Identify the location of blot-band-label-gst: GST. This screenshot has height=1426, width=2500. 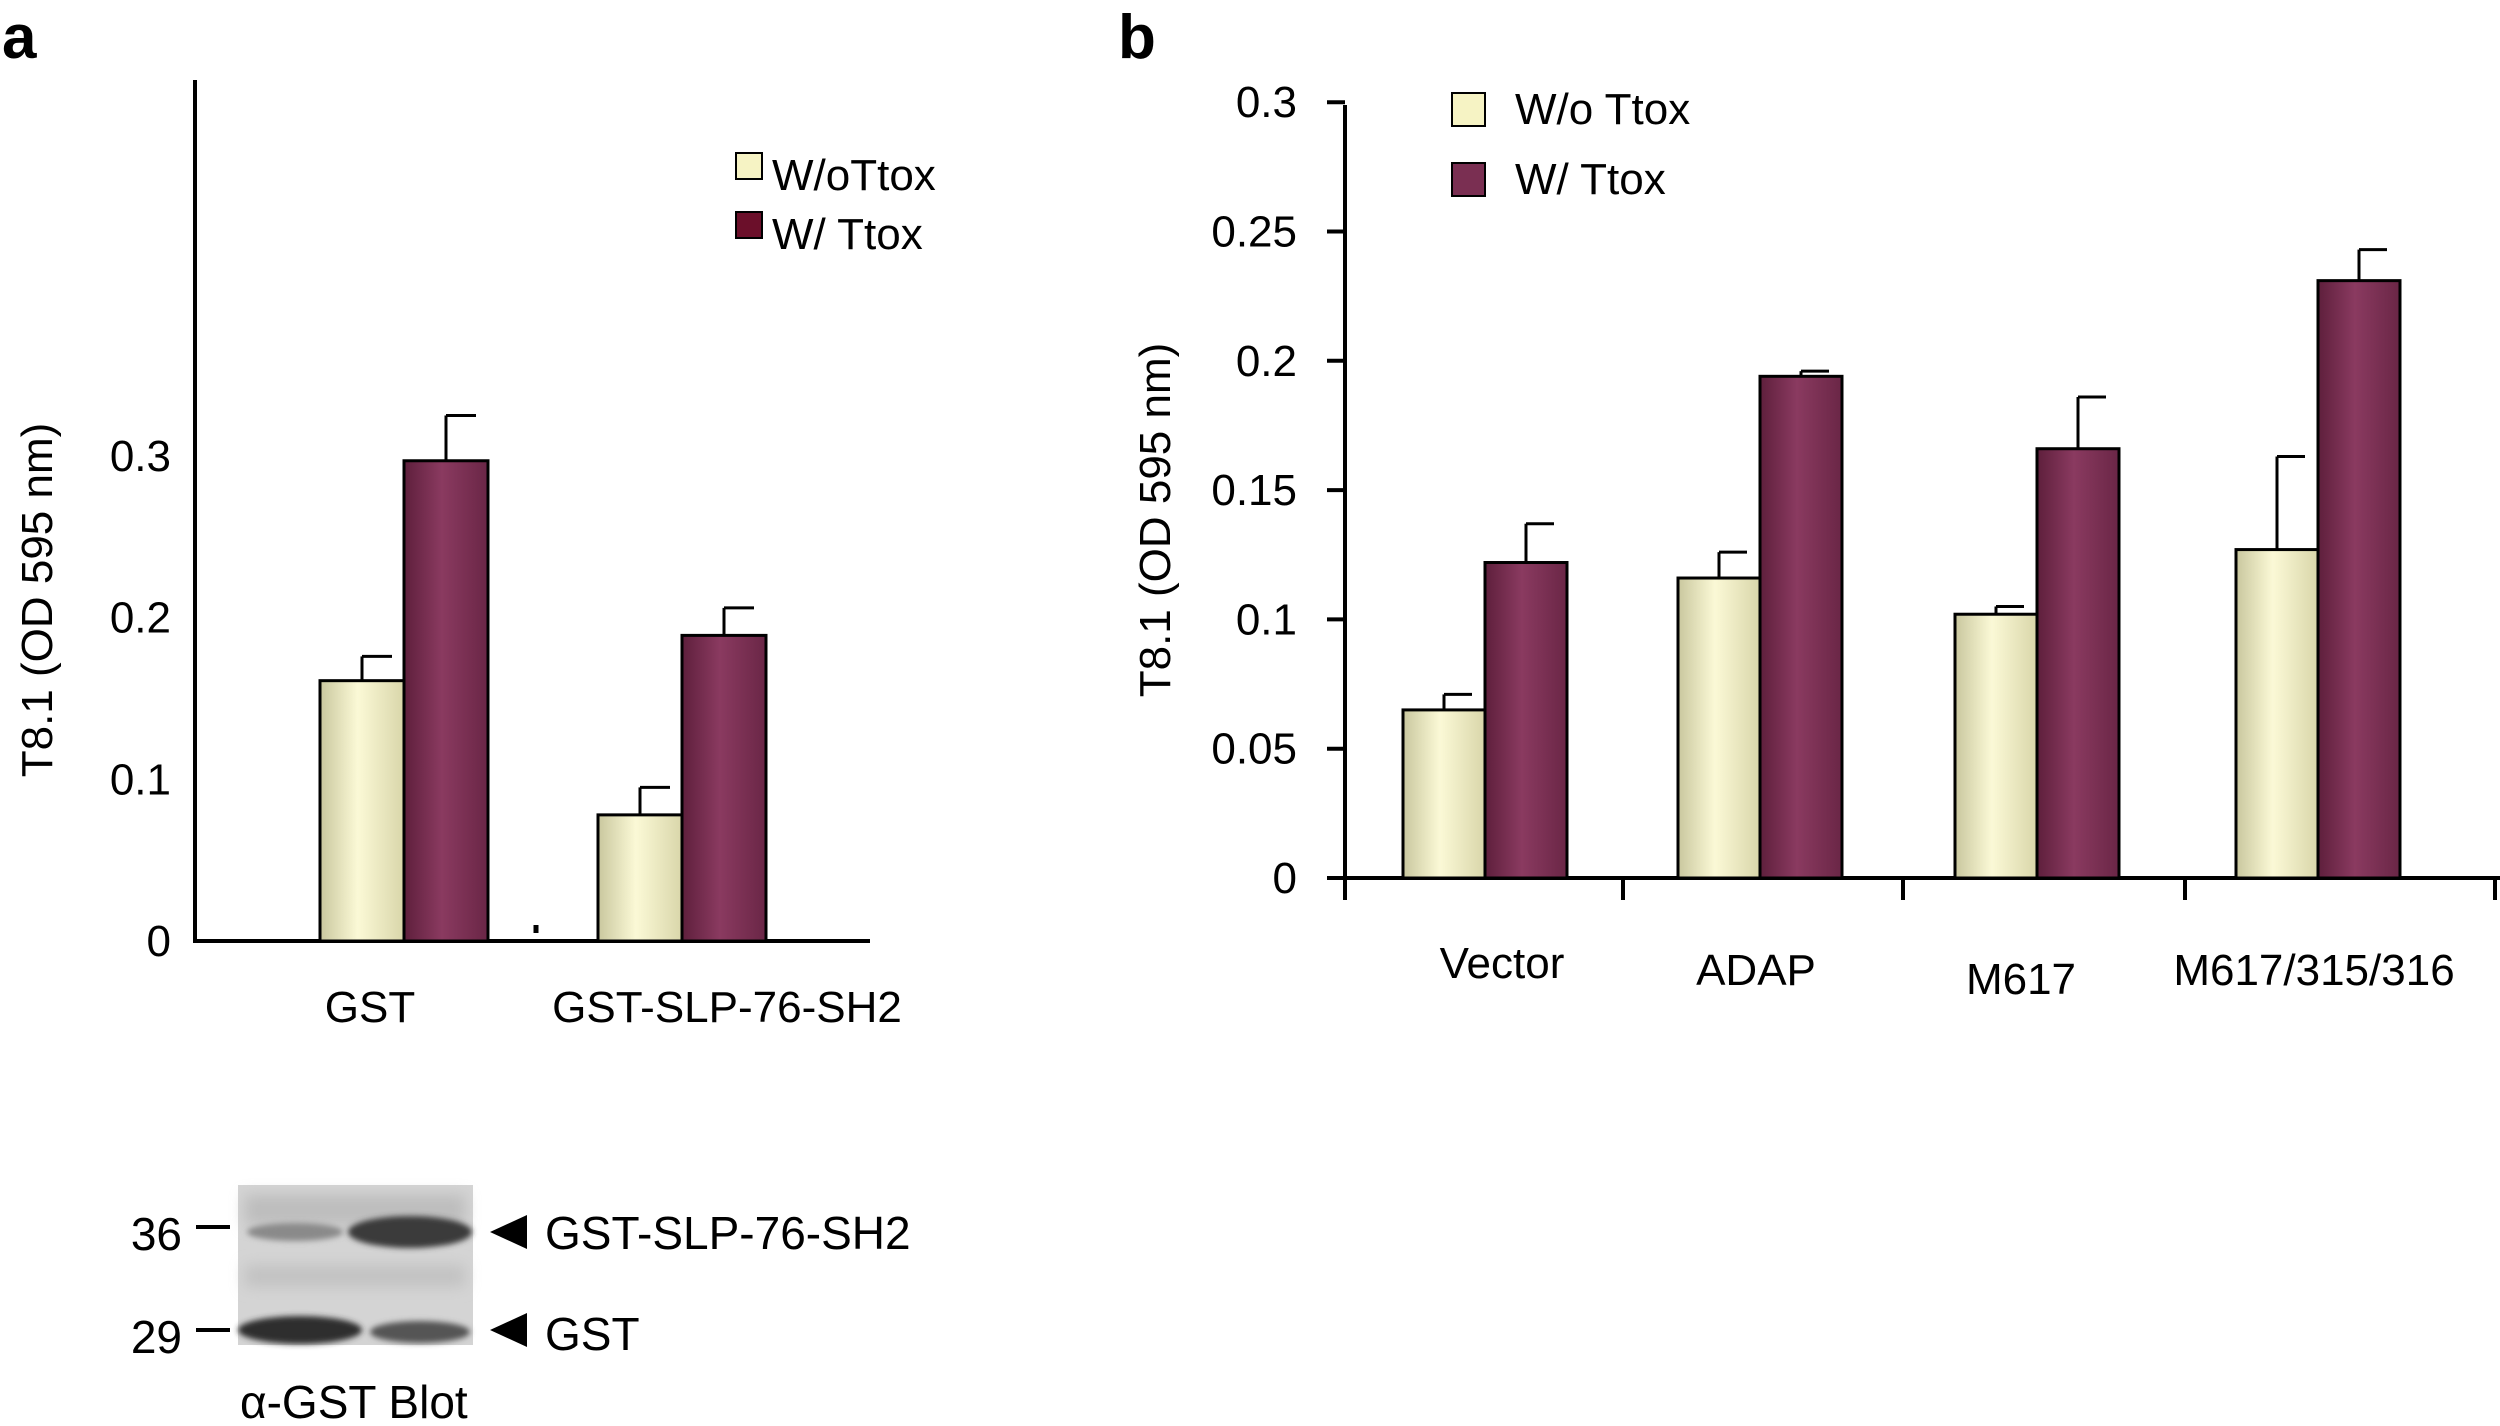
(592, 1334).